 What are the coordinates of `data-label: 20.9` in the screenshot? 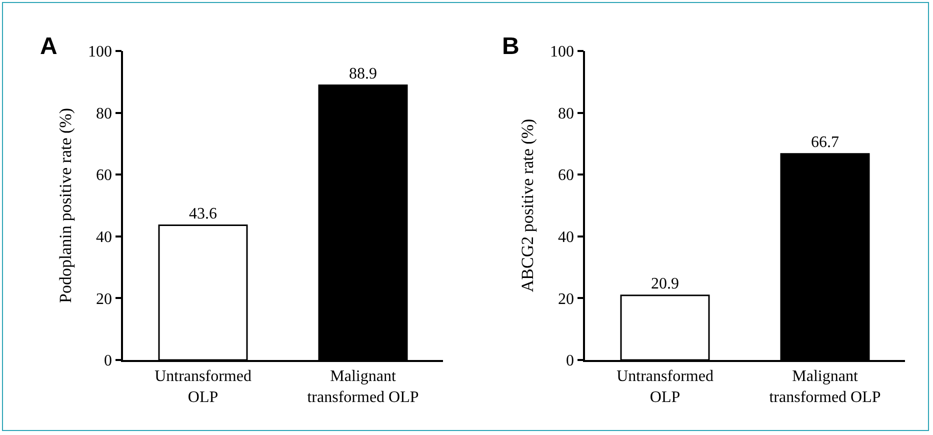 It's located at (665, 283).